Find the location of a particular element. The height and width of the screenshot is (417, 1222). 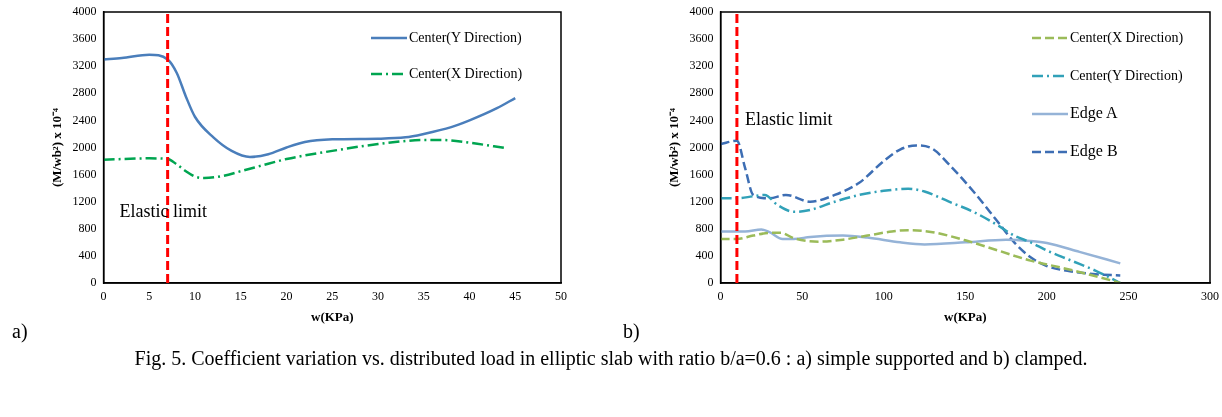

legend-label: Edge A is located at coordinates (1094, 113).